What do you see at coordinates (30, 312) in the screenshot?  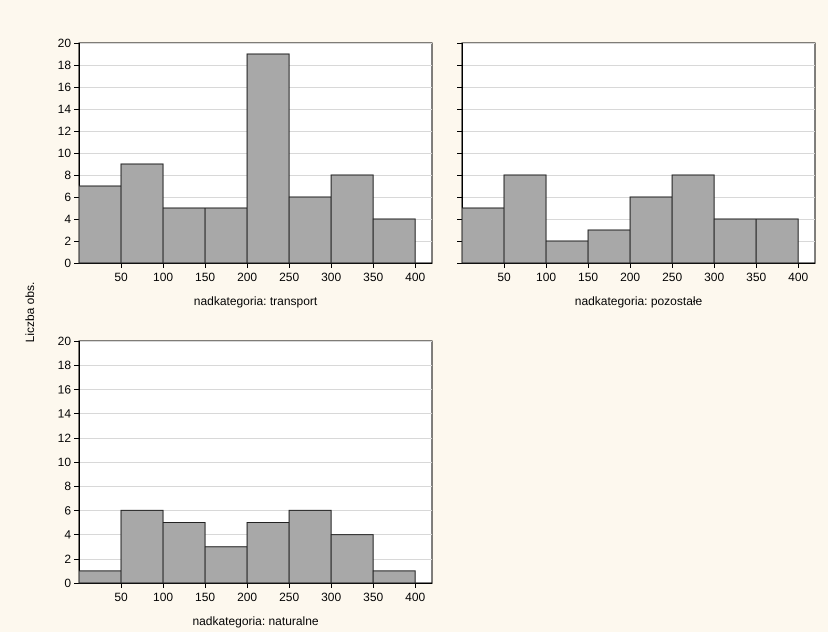 I see `y-axis-title: Liczba obs.` at bounding box center [30, 312].